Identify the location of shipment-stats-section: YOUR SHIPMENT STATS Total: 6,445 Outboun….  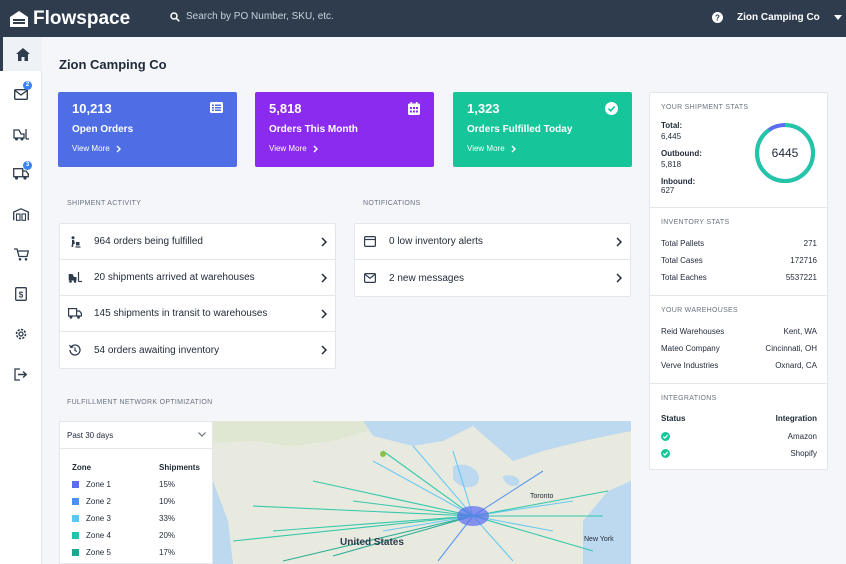
(738, 150).